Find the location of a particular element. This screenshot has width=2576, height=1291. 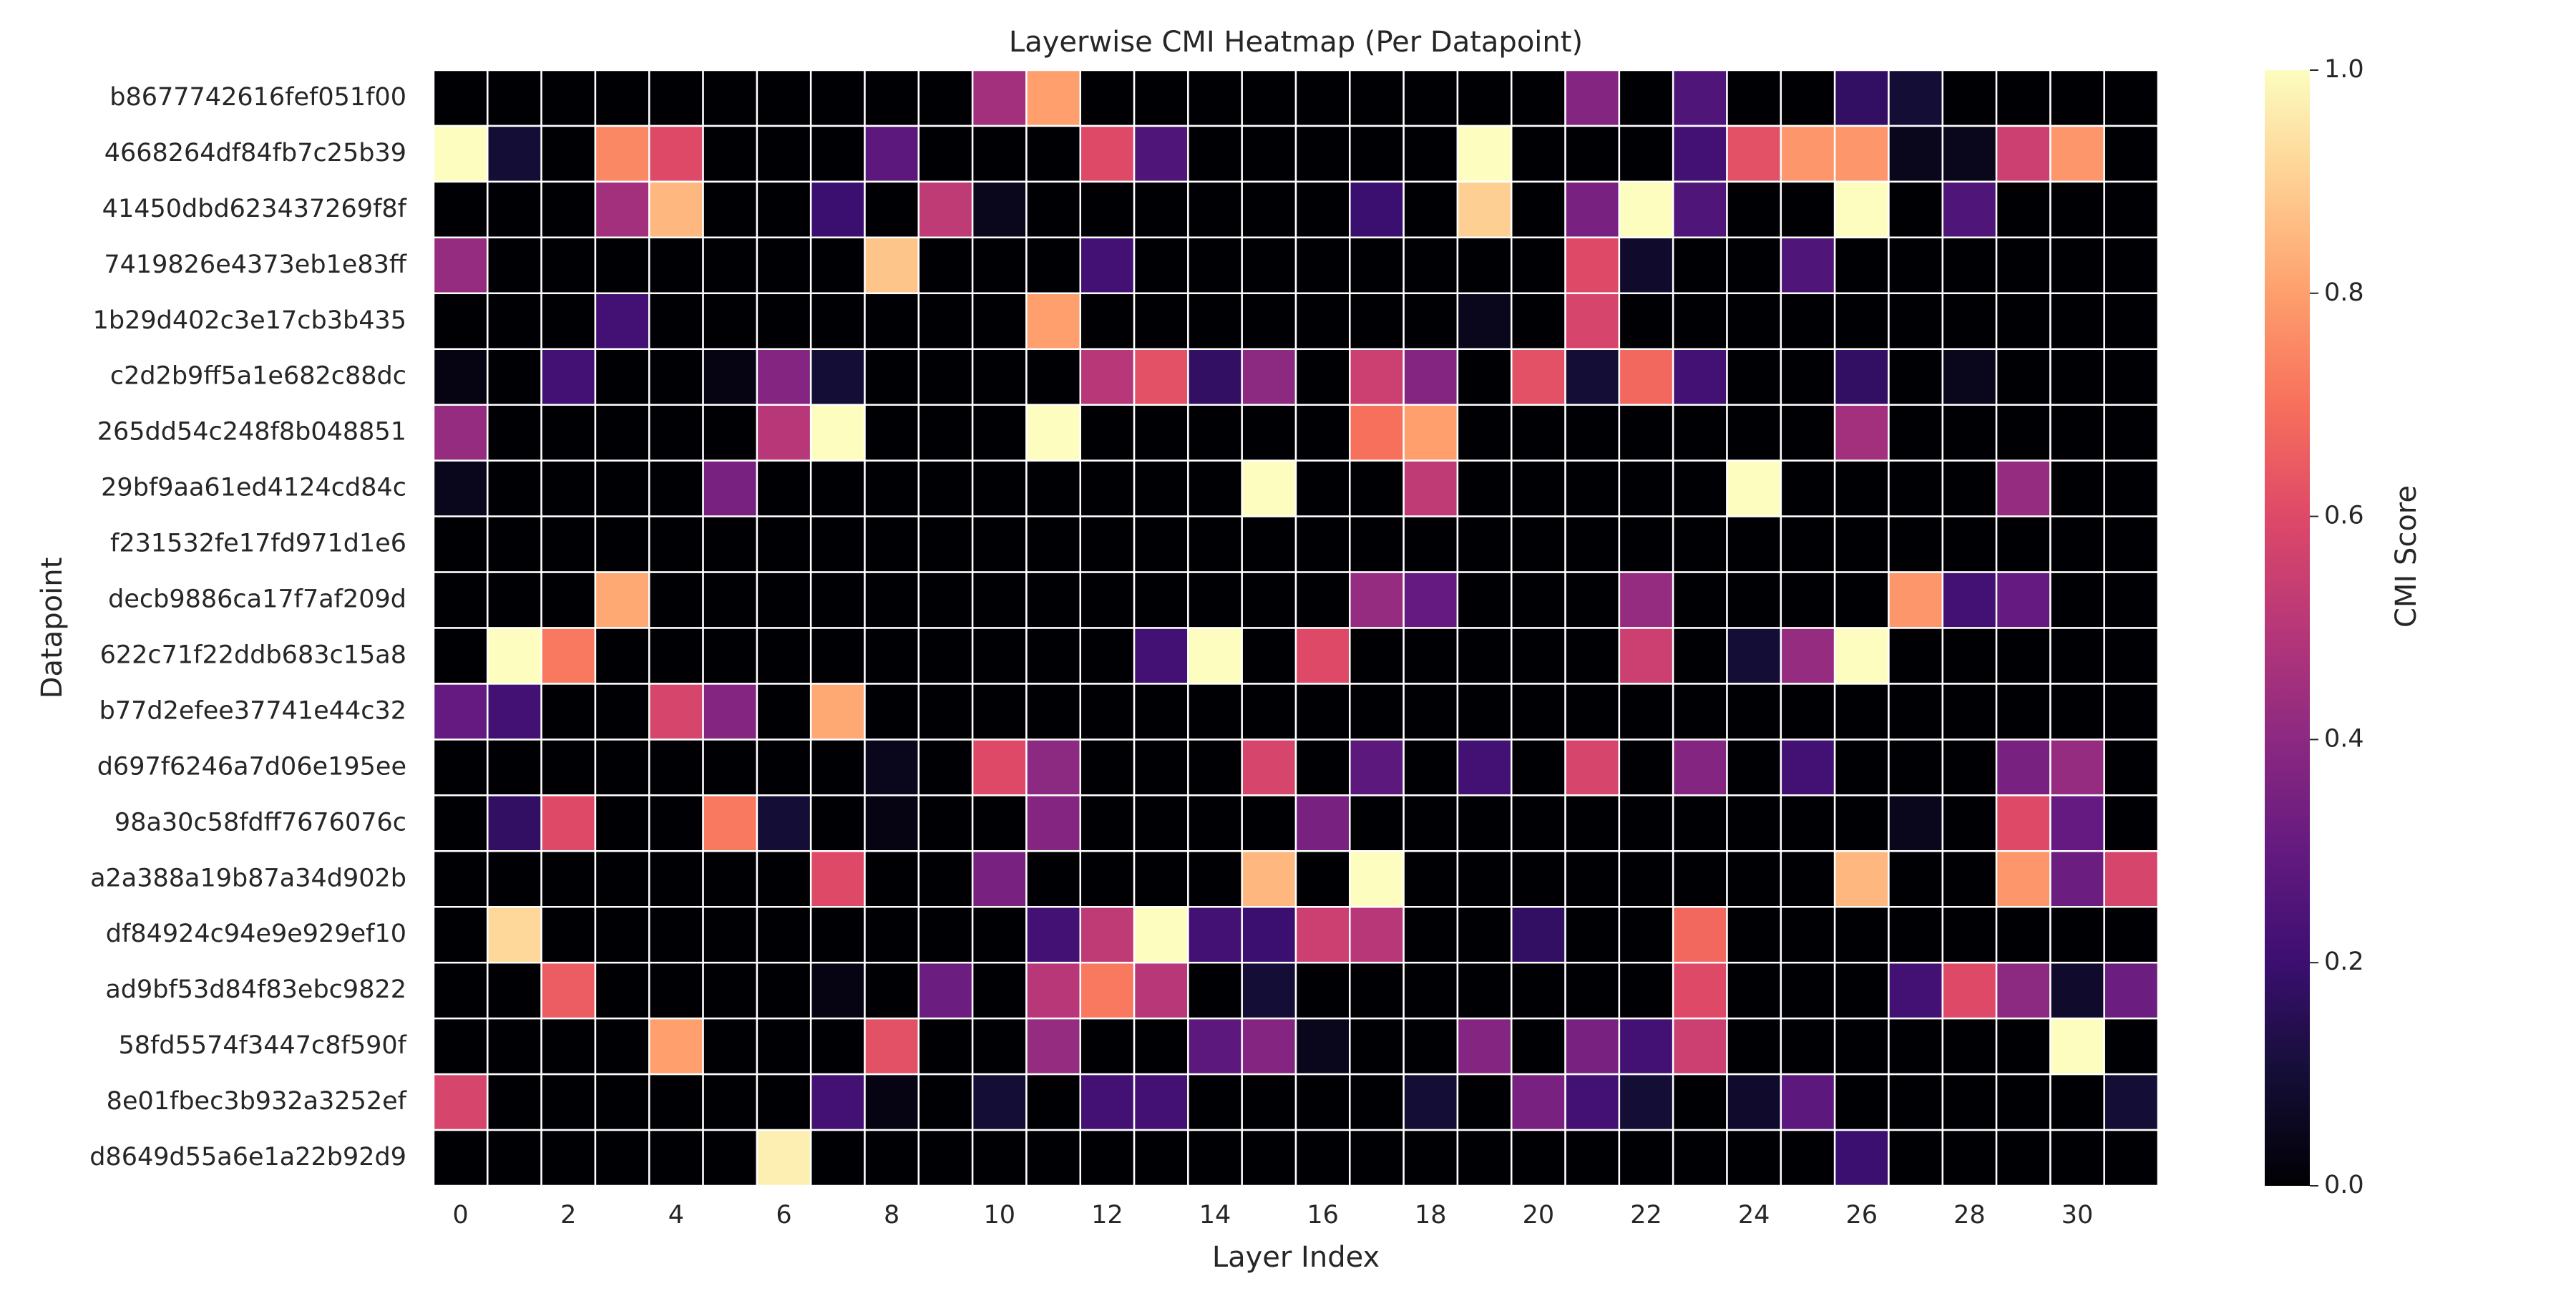

y-tick-label: 7419826e4373eb1e83ff is located at coordinates (255, 264).